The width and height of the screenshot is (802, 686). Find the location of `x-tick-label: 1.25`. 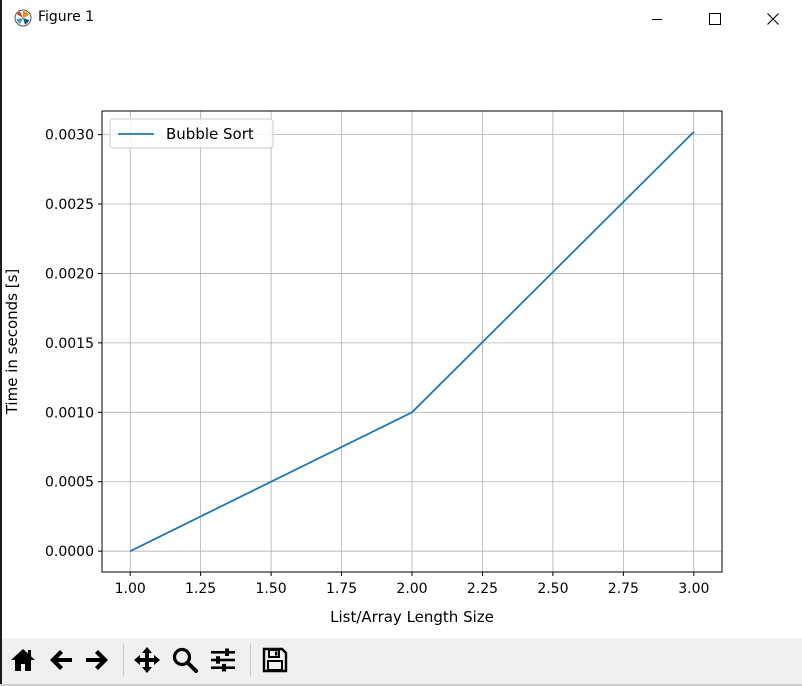

x-tick-label: 1.25 is located at coordinates (200, 589).